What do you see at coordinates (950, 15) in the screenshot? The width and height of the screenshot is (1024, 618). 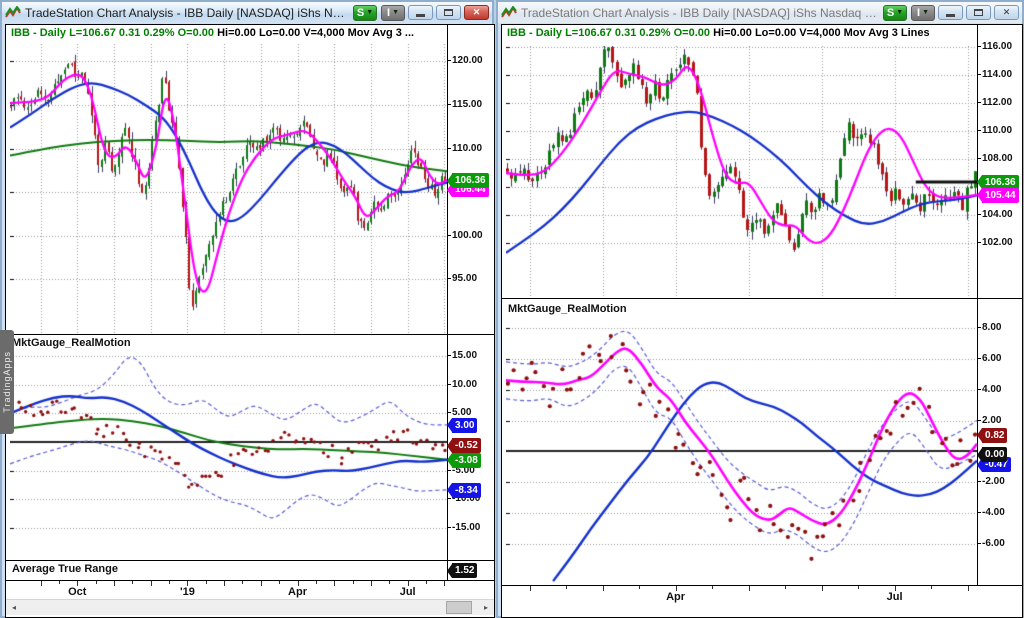 I see `minimize-icon` at bounding box center [950, 15].